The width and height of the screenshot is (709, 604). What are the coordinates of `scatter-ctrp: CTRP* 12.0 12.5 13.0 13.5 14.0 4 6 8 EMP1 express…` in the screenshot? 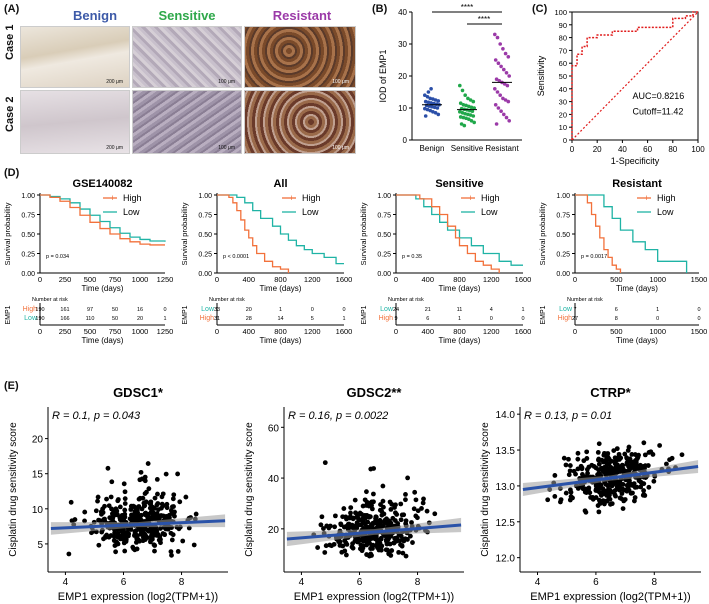 It's located at (590, 494).